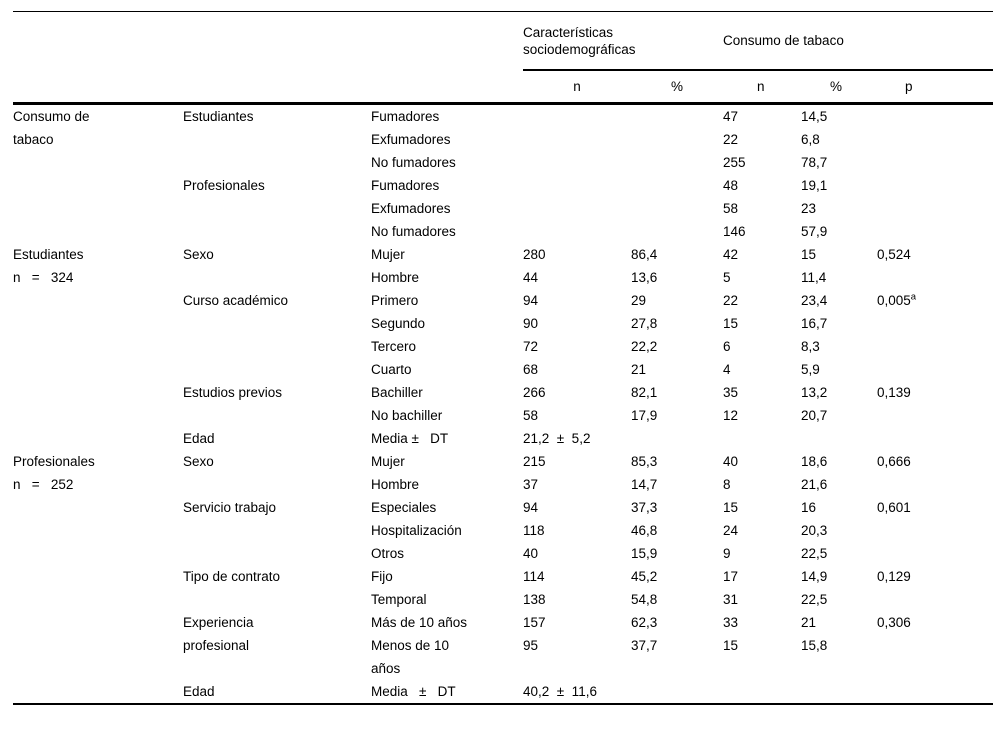 The width and height of the screenshot is (1000, 741). I want to click on category-label: Hombre, so click(395, 484).